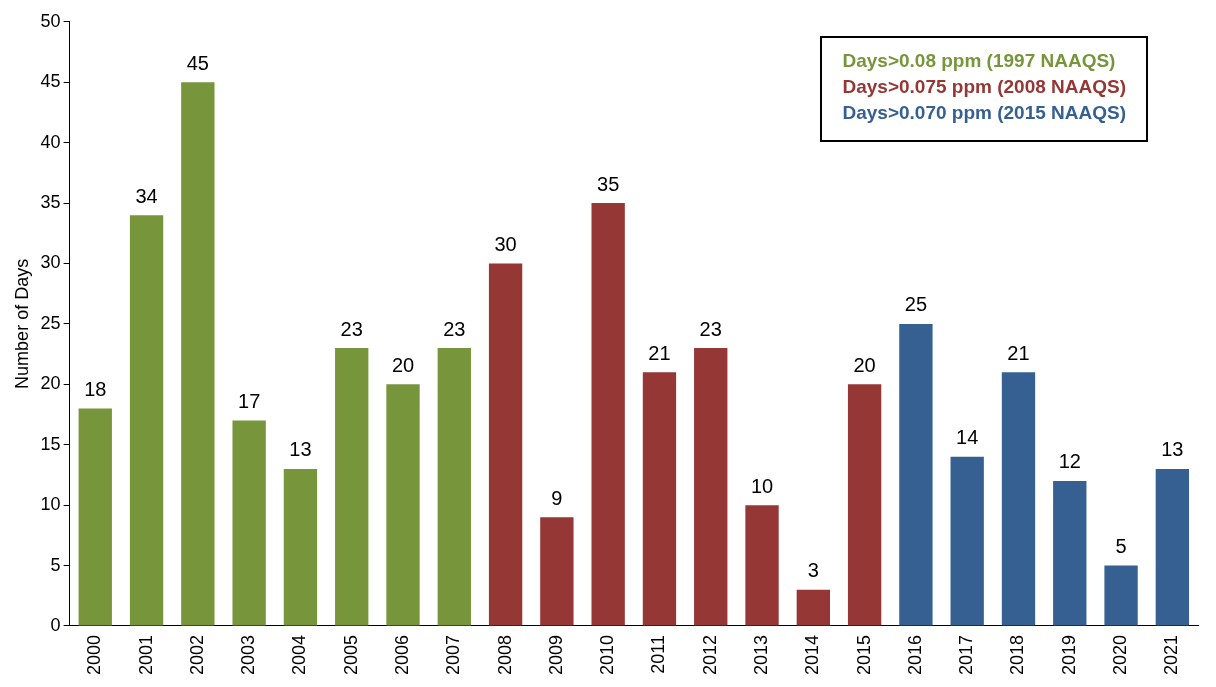 The width and height of the screenshot is (1216, 687). What do you see at coordinates (350, 654) in the screenshot?
I see `x-tick-label: 2005` at bounding box center [350, 654].